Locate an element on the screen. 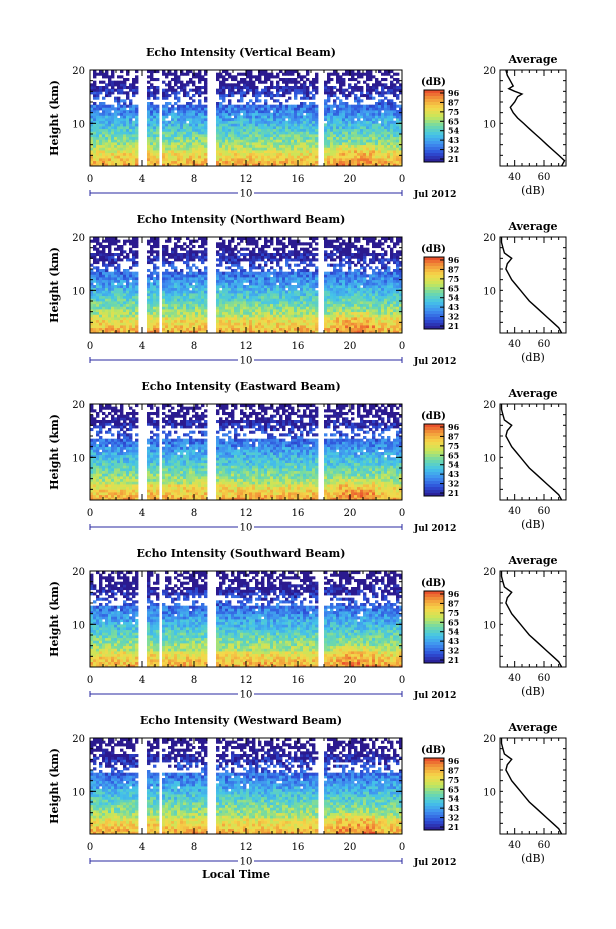 This screenshot has width=616, height=929. average-profile-line is located at coordinates (531, 452).